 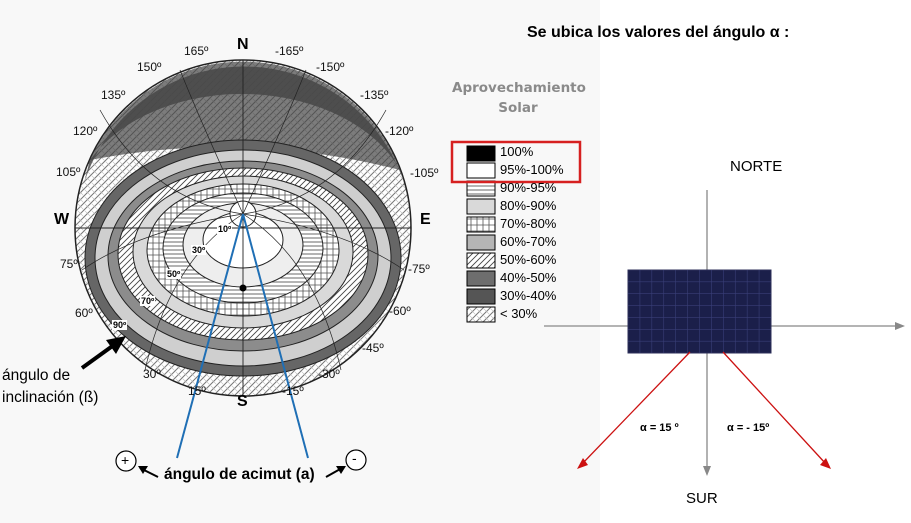 I want to click on legend-item: < 30%, so click(x=519, y=313).